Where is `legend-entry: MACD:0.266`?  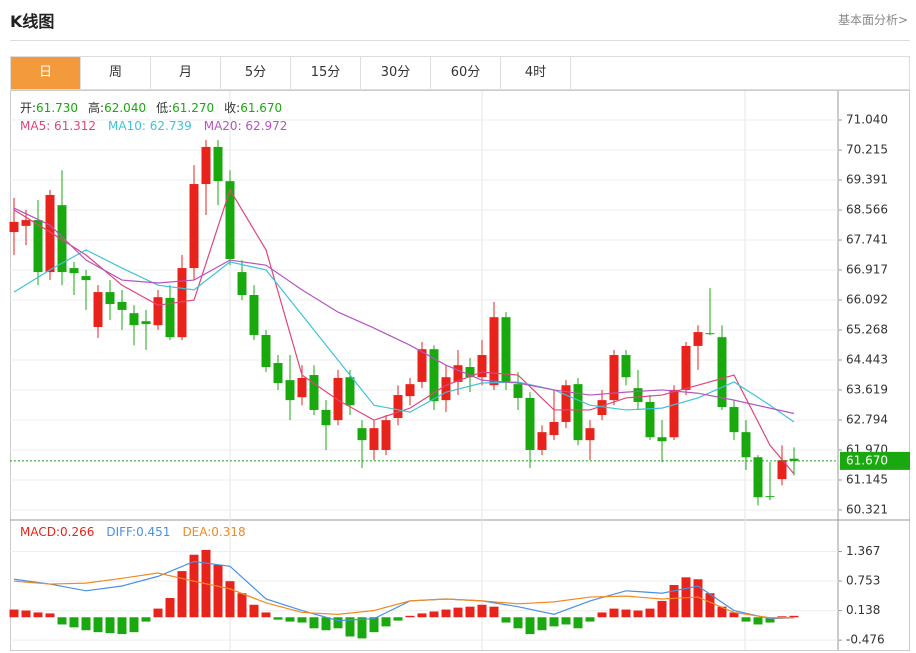 legend-entry: MACD:0.266 is located at coordinates (57, 532).